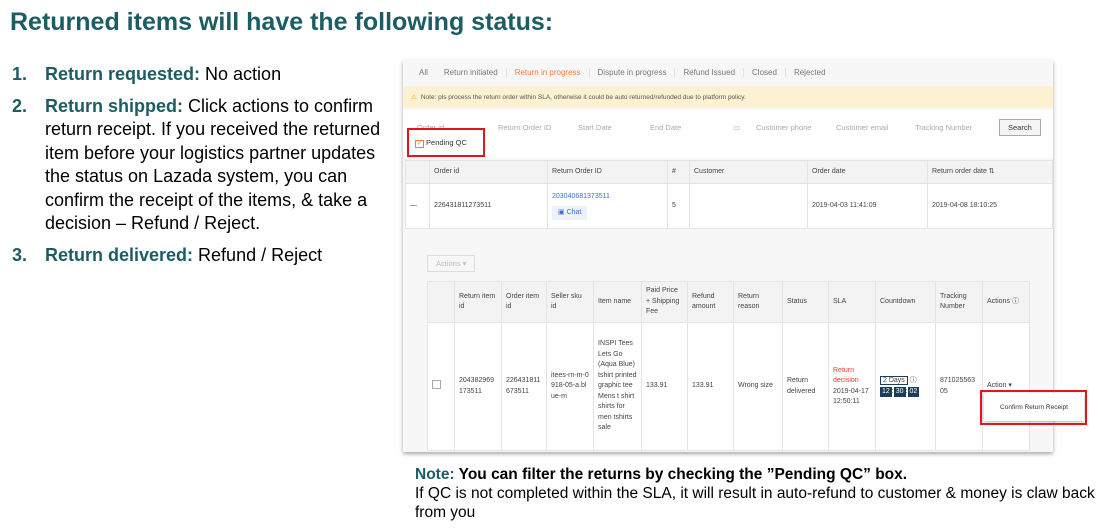  Describe the element at coordinates (851, 396) in the screenshot. I see `sla-date: 2019-04-17 12:50:11` at that location.